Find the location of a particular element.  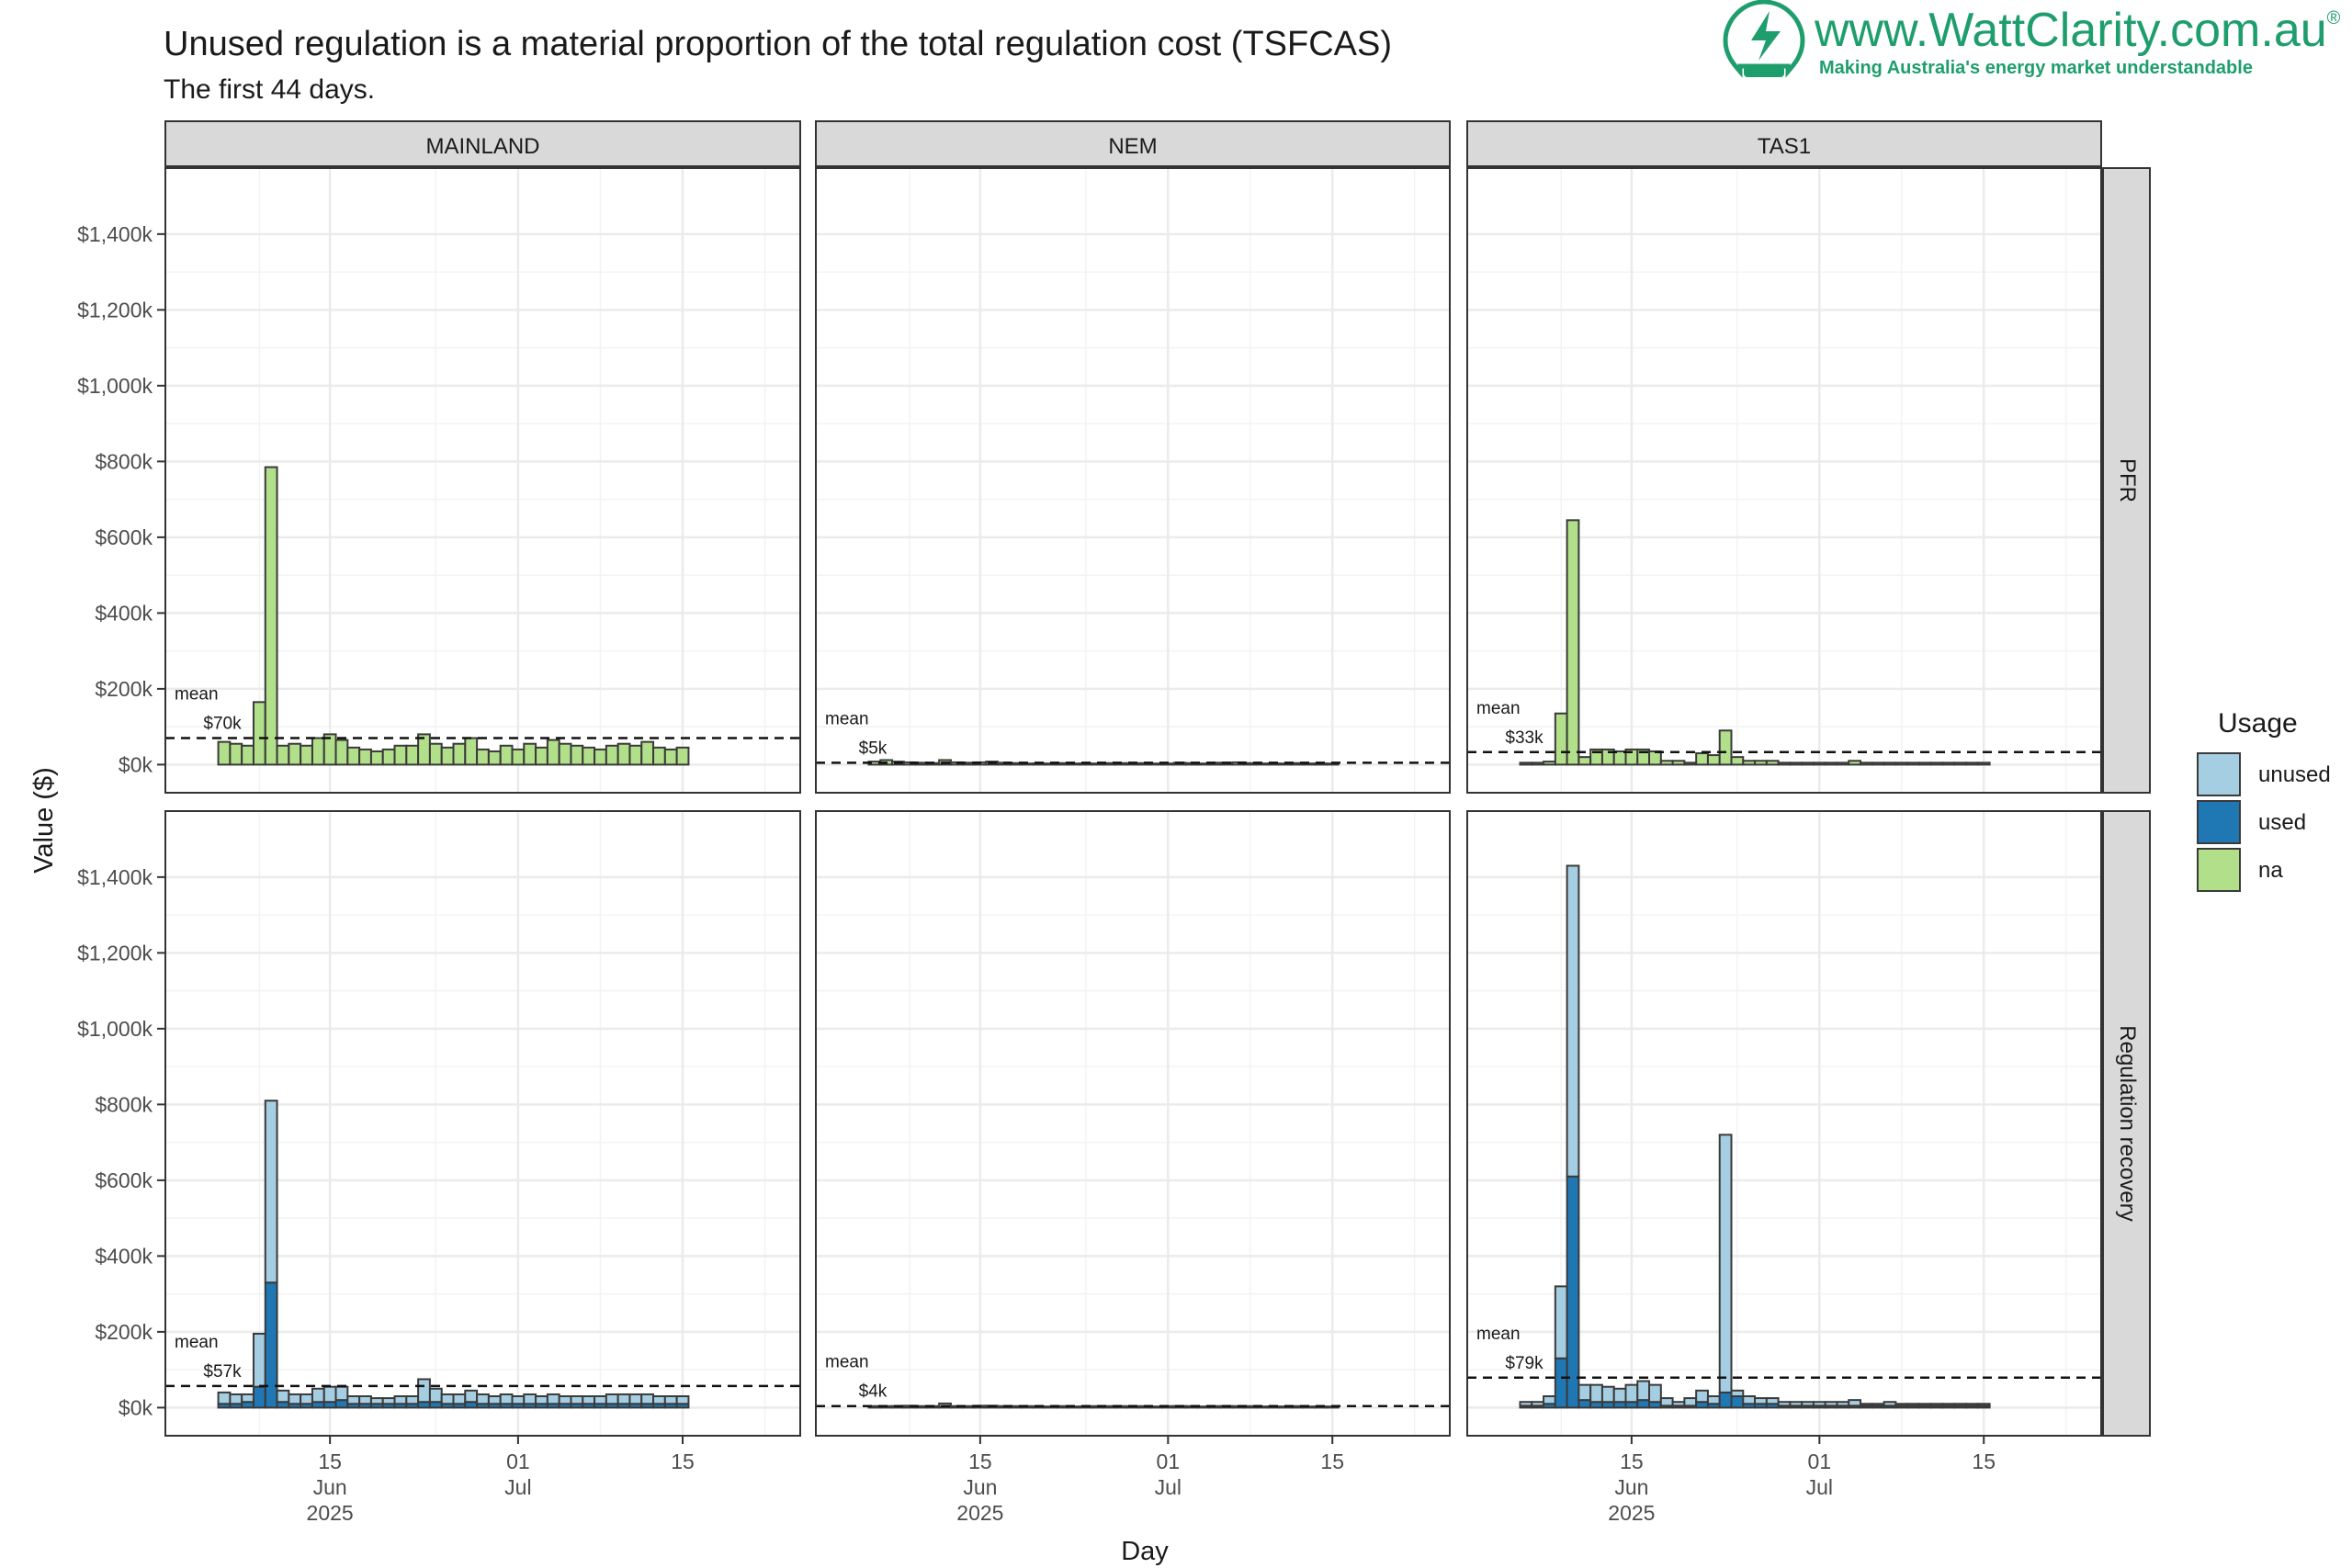

panel-tas1-regulation-recovery: mean $79k is located at coordinates (1784, 1123).